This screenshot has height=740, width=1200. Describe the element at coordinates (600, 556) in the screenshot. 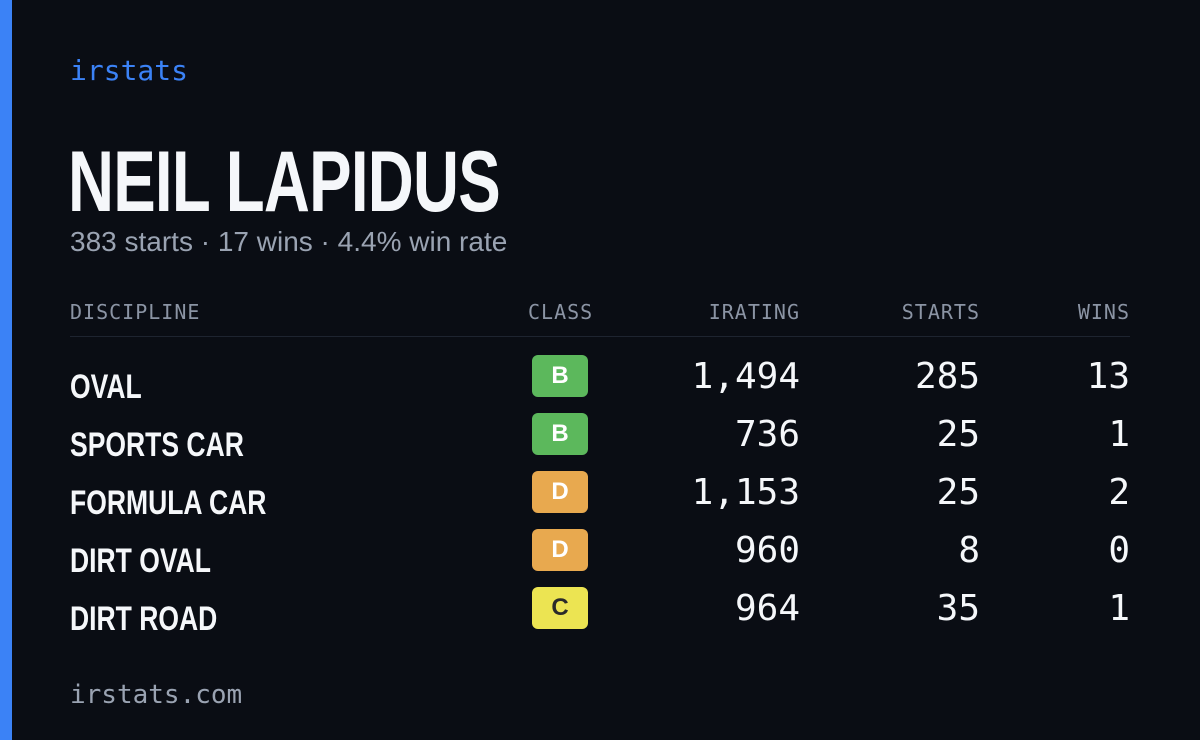

I see `table-row: DIRT OVAL D 960 8 0` at that location.